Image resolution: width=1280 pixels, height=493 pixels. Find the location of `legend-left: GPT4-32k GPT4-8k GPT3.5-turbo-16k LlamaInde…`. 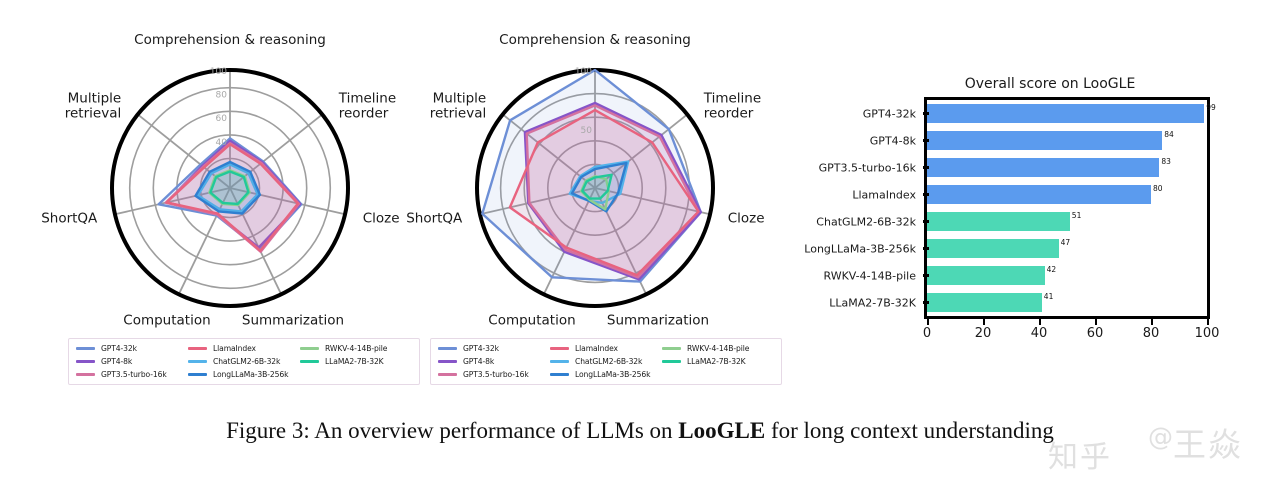

legend-left: GPT4-32k GPT4-8k GPT3.5-turbo-16k LlamaInde… is located at coordinates (244, 361).